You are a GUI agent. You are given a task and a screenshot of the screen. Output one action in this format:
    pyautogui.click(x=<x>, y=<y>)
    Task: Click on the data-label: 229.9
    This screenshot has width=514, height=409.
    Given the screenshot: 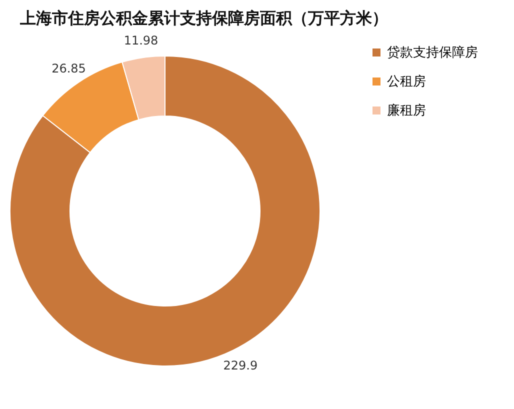 What is the action you would take?
    pyautogui.click(x=240, y=365)
    